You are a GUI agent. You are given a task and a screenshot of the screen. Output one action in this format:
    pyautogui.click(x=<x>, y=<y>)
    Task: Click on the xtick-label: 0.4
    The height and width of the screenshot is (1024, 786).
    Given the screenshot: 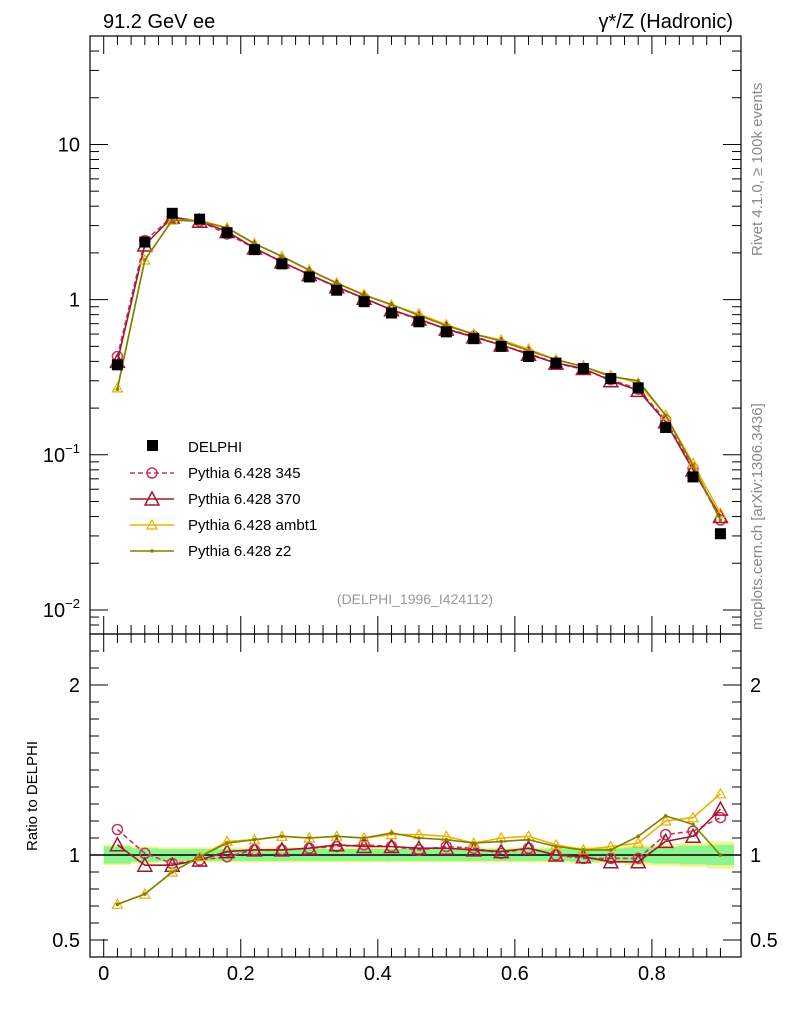 What is the action you would take?
    pyautogui.click(x=378, y=974)
    